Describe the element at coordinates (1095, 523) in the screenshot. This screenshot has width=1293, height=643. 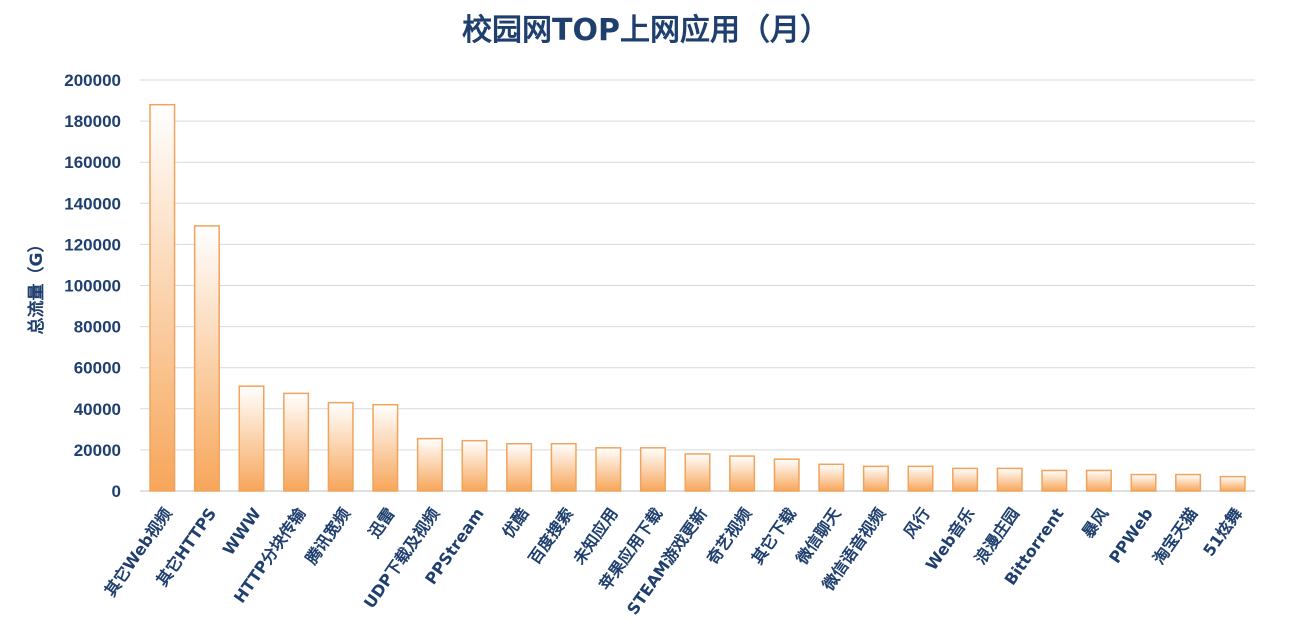
I see `x-tick-label: 暴风` at that location.